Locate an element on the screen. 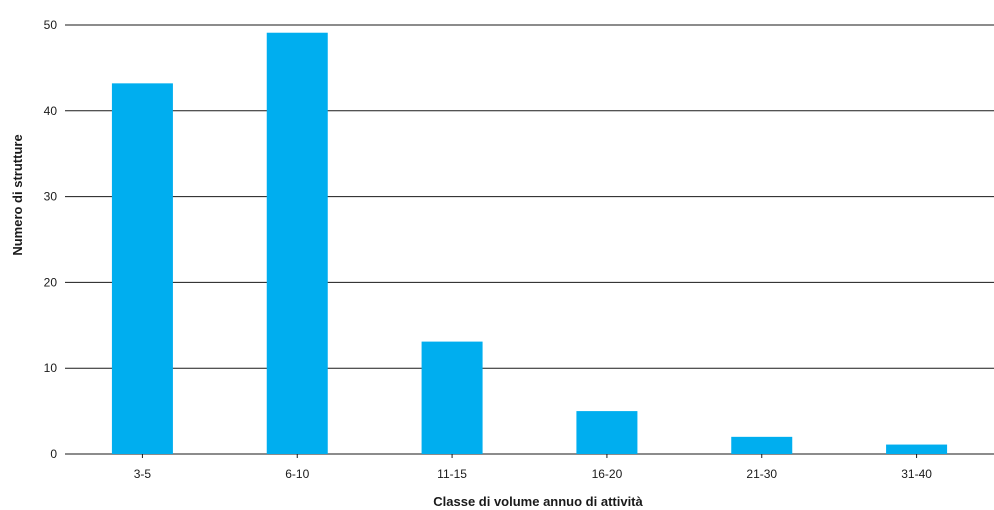 The image size is (994, 510). x-tick-label: 3-5 is located at coordinates (143, 474).